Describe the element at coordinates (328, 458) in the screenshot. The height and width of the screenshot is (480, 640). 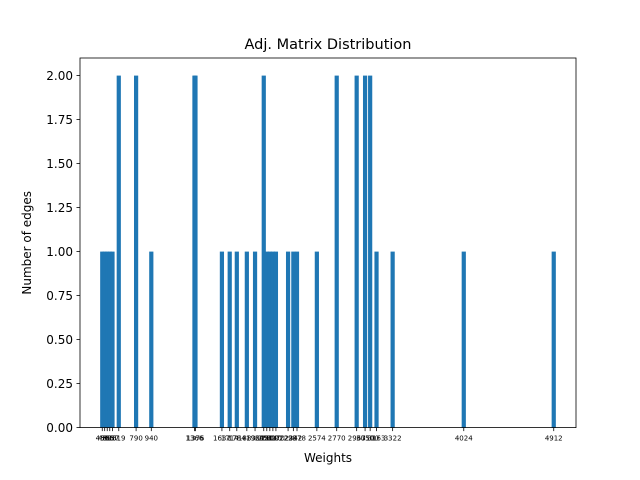
I see `x-axis-label: Weights` at that location.